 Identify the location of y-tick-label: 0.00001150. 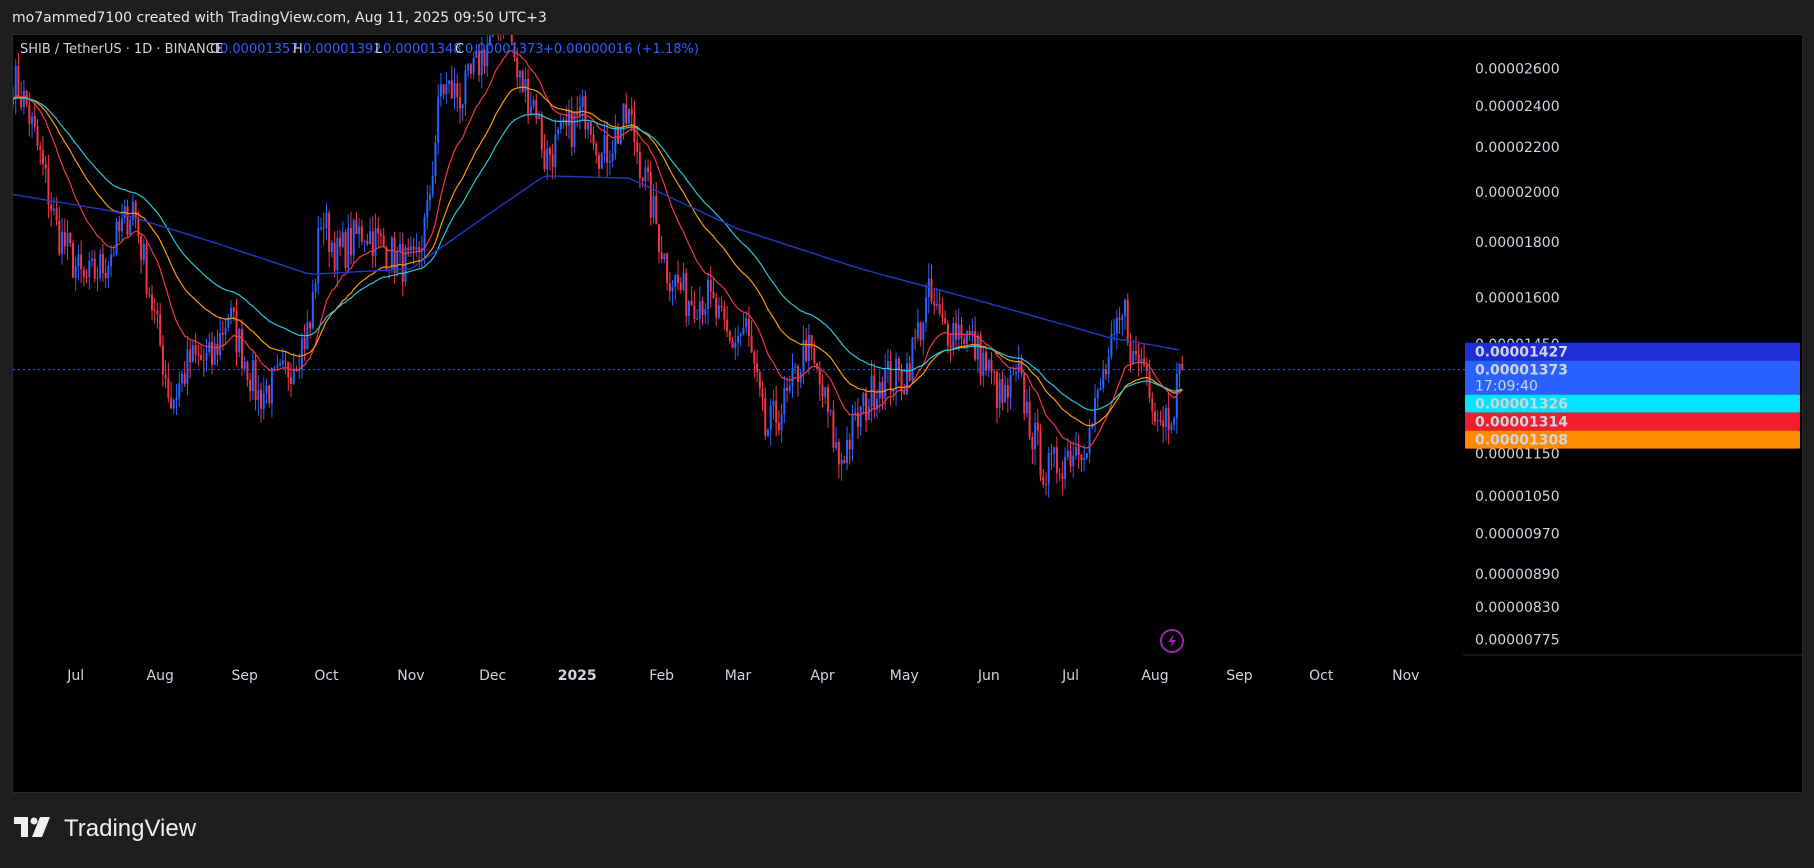
(1517, 454).